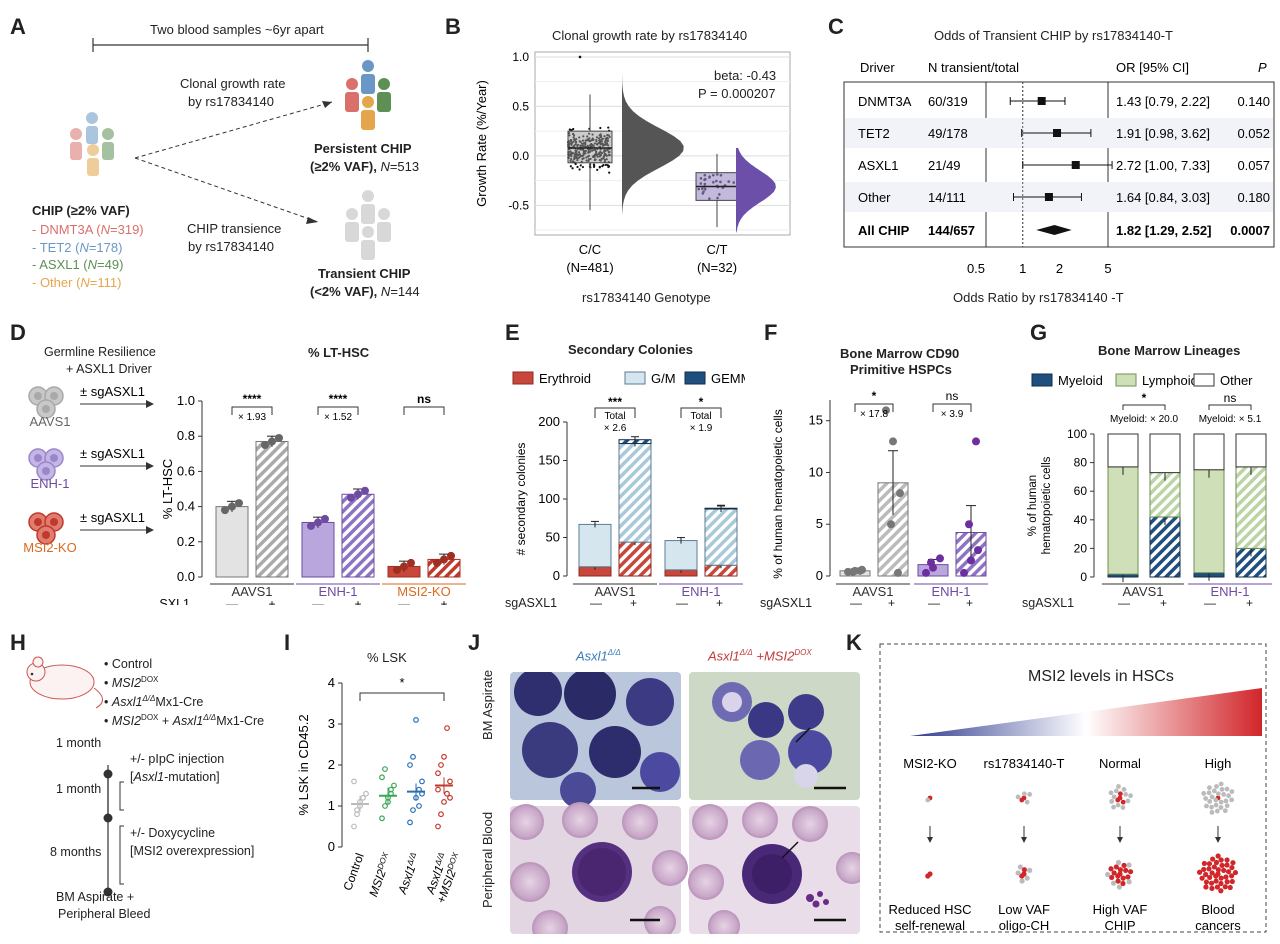 This screenshot has height=944, width=1280. I want to click on h-end-1: BM Aspirate +, so click(95, 897).